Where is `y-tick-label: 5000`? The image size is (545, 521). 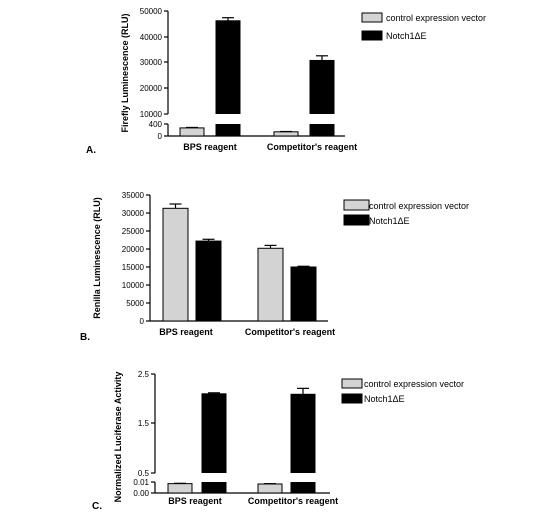
y-tick-label: 5000 is located at coordinates (135, 303).